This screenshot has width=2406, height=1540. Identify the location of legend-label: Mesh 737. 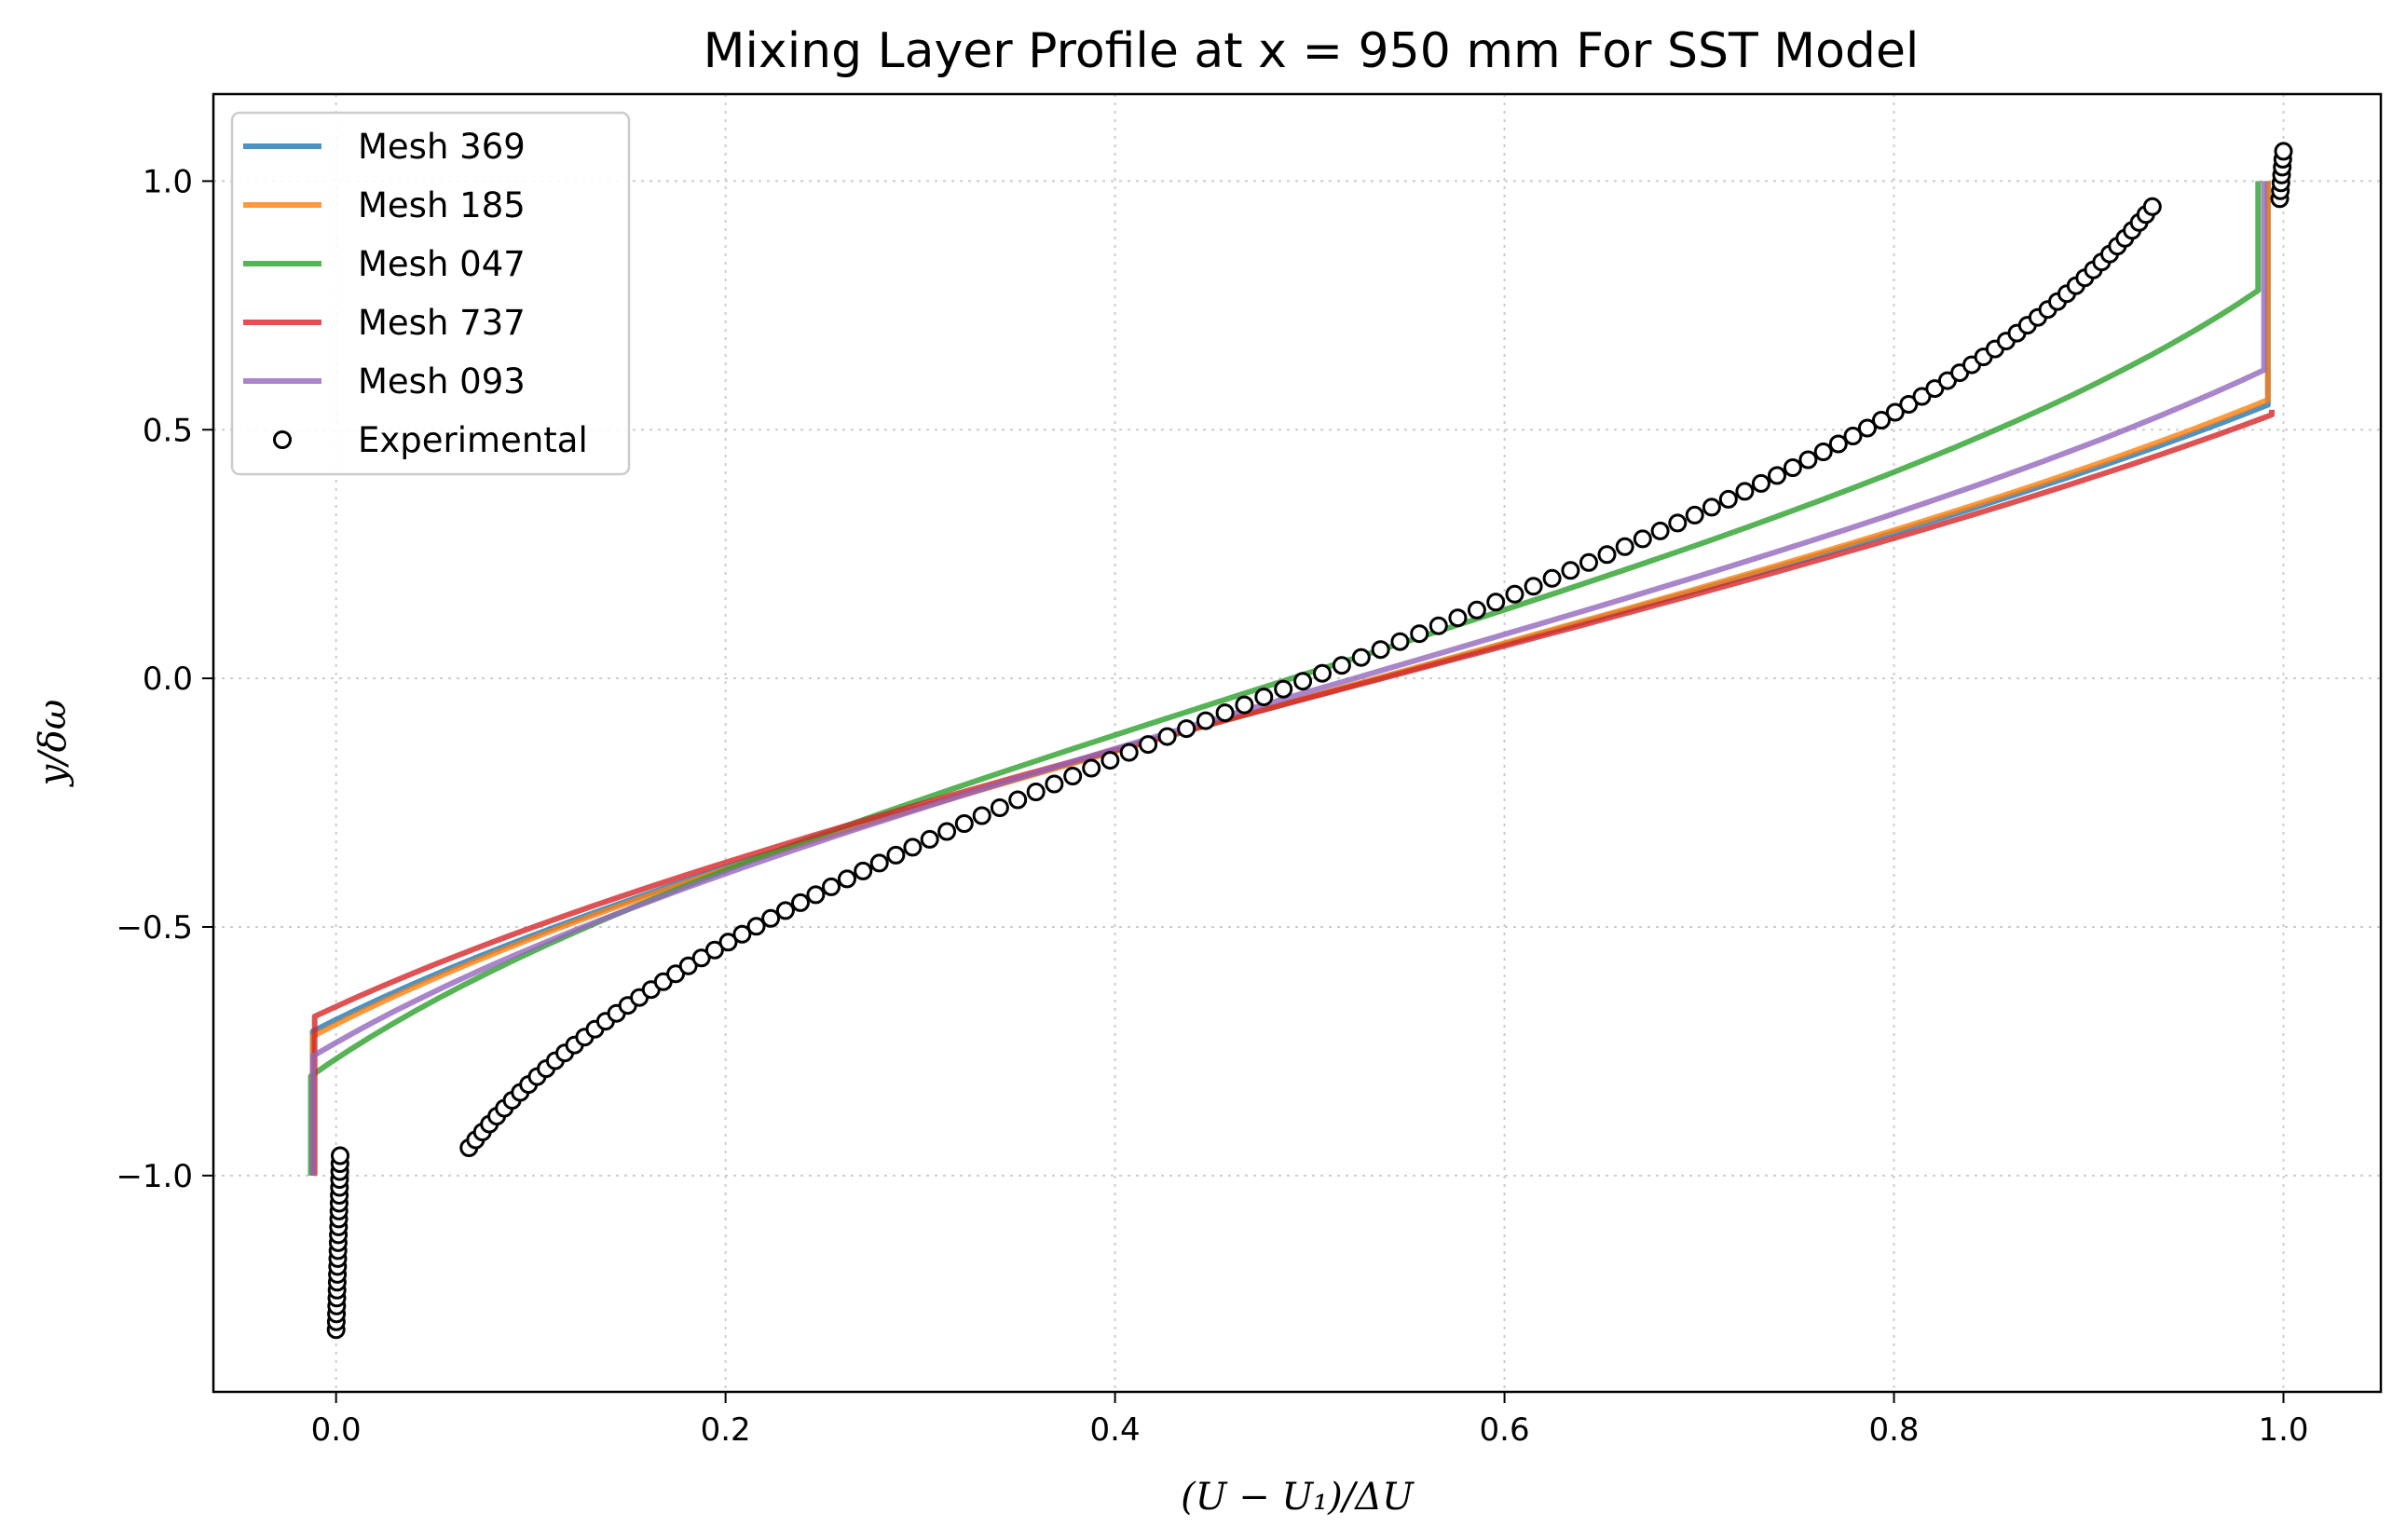
(442, 323).